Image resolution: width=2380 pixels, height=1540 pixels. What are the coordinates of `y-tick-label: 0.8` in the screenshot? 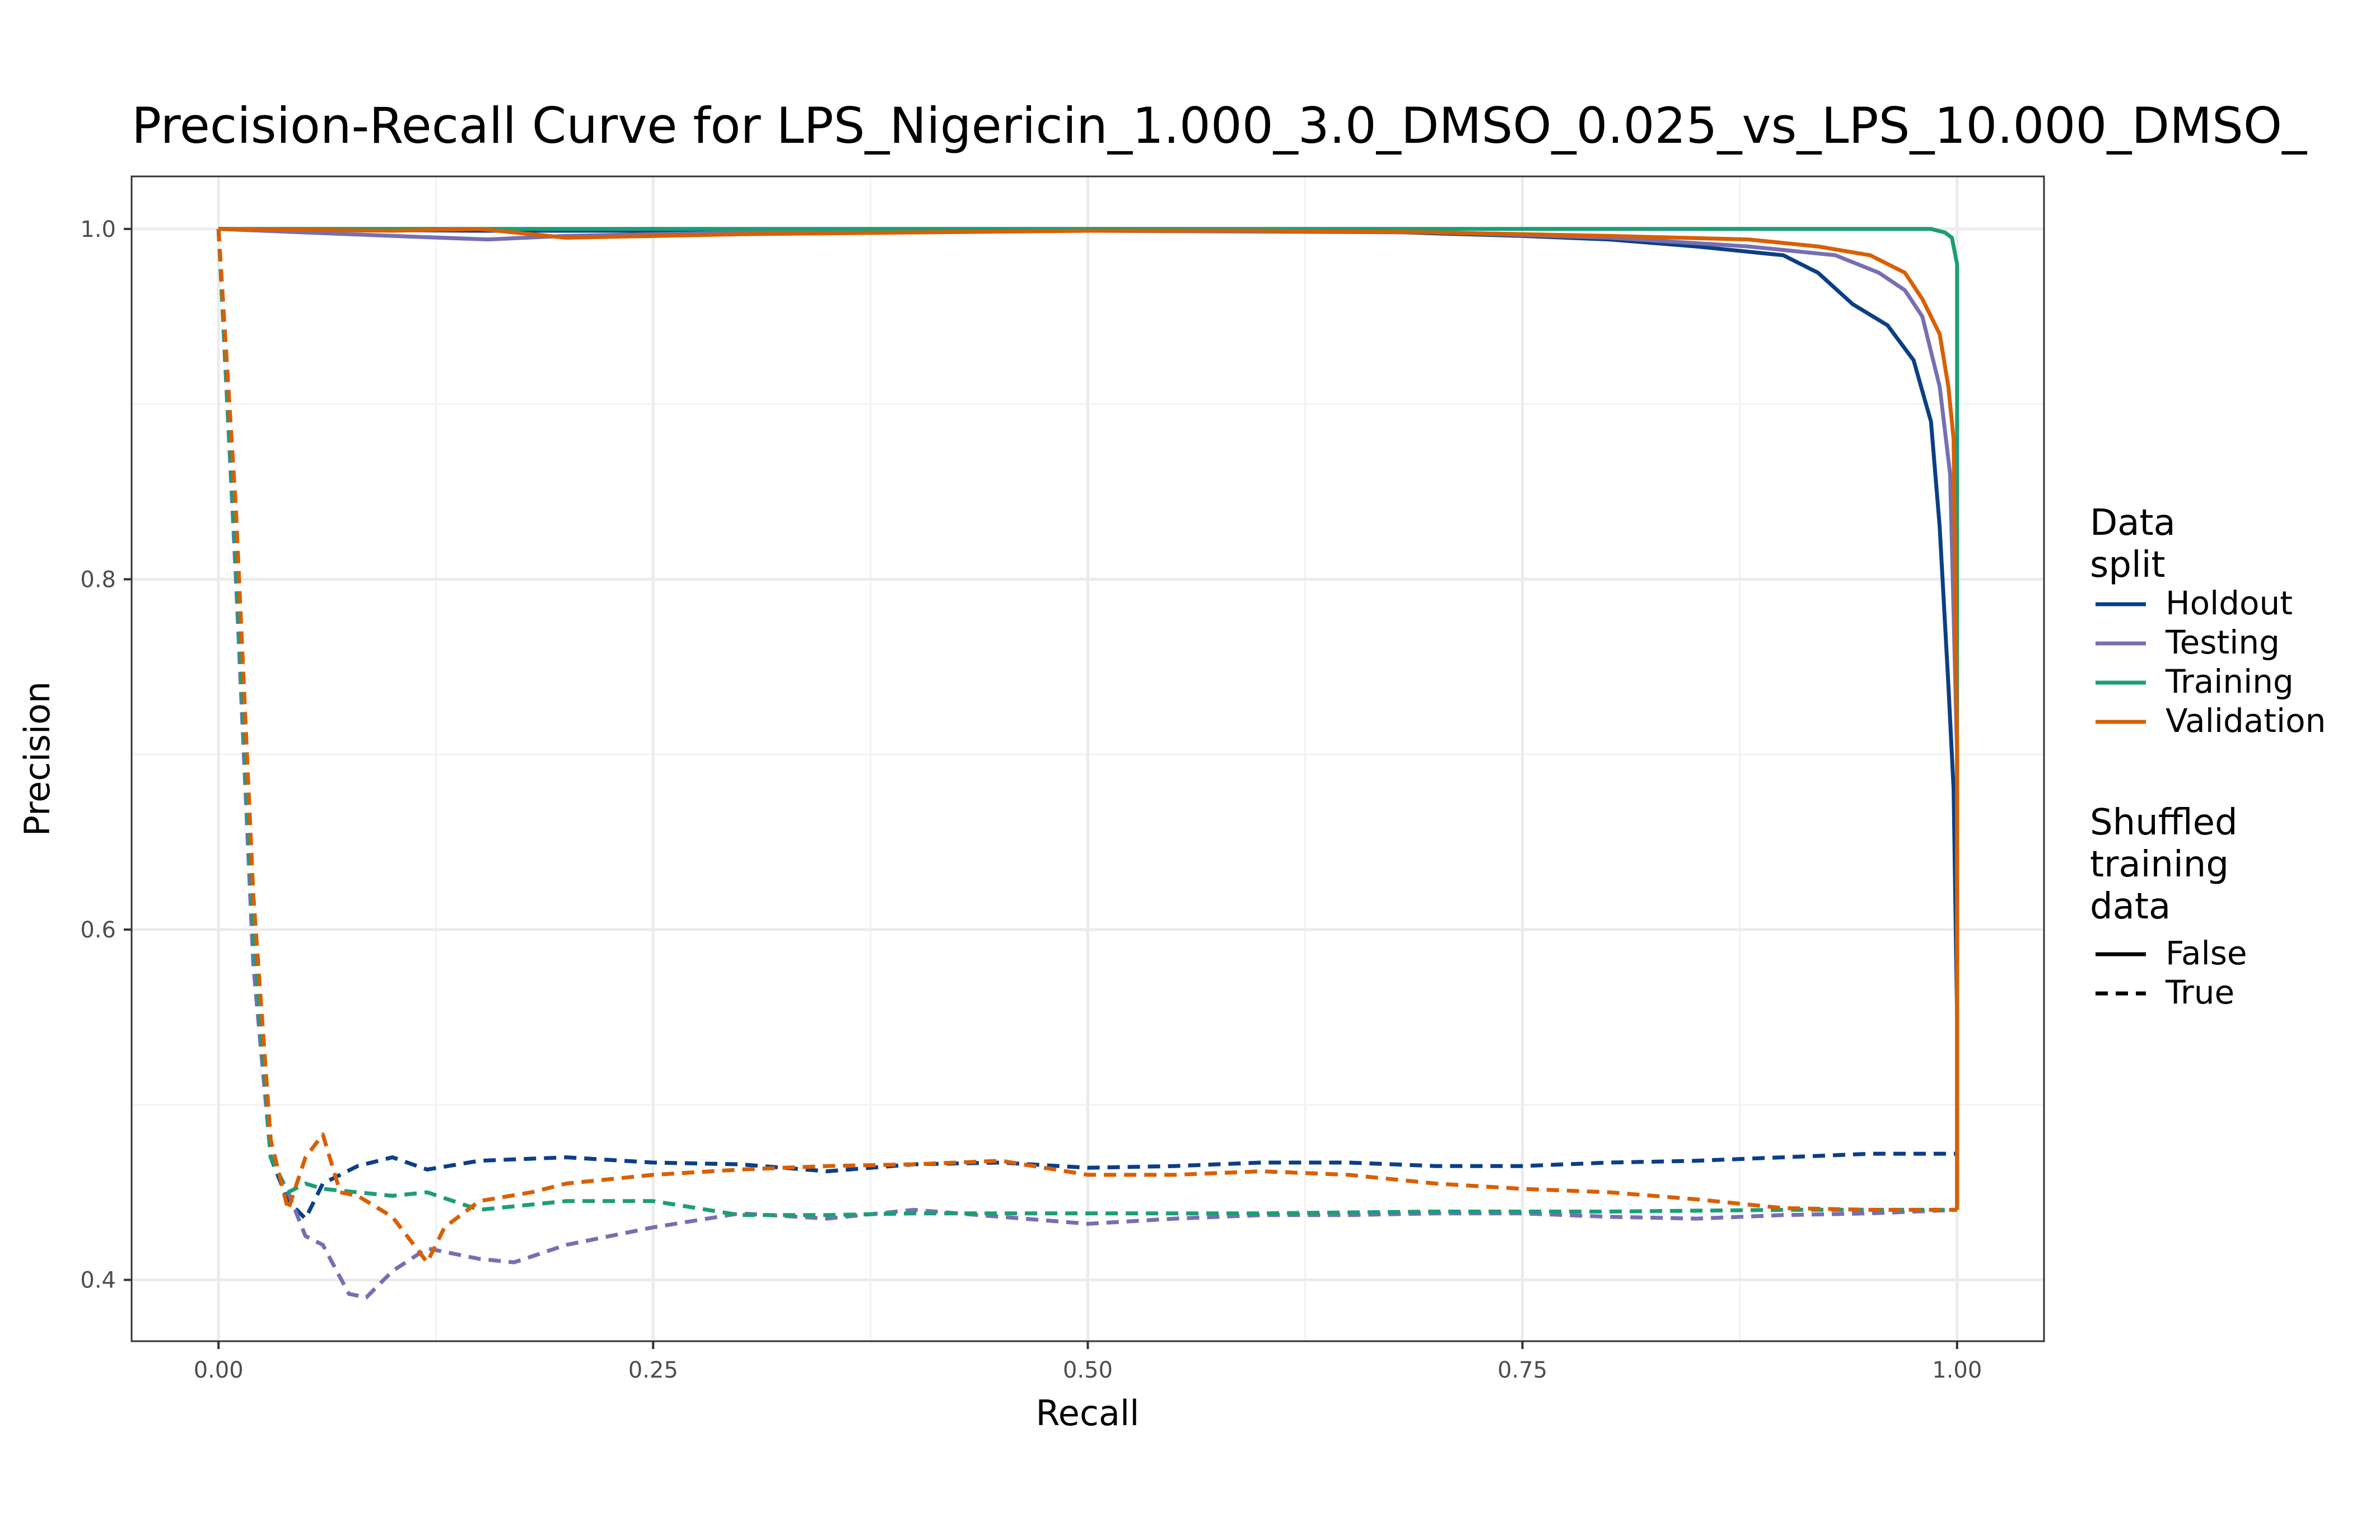 It's located at (98, 580).